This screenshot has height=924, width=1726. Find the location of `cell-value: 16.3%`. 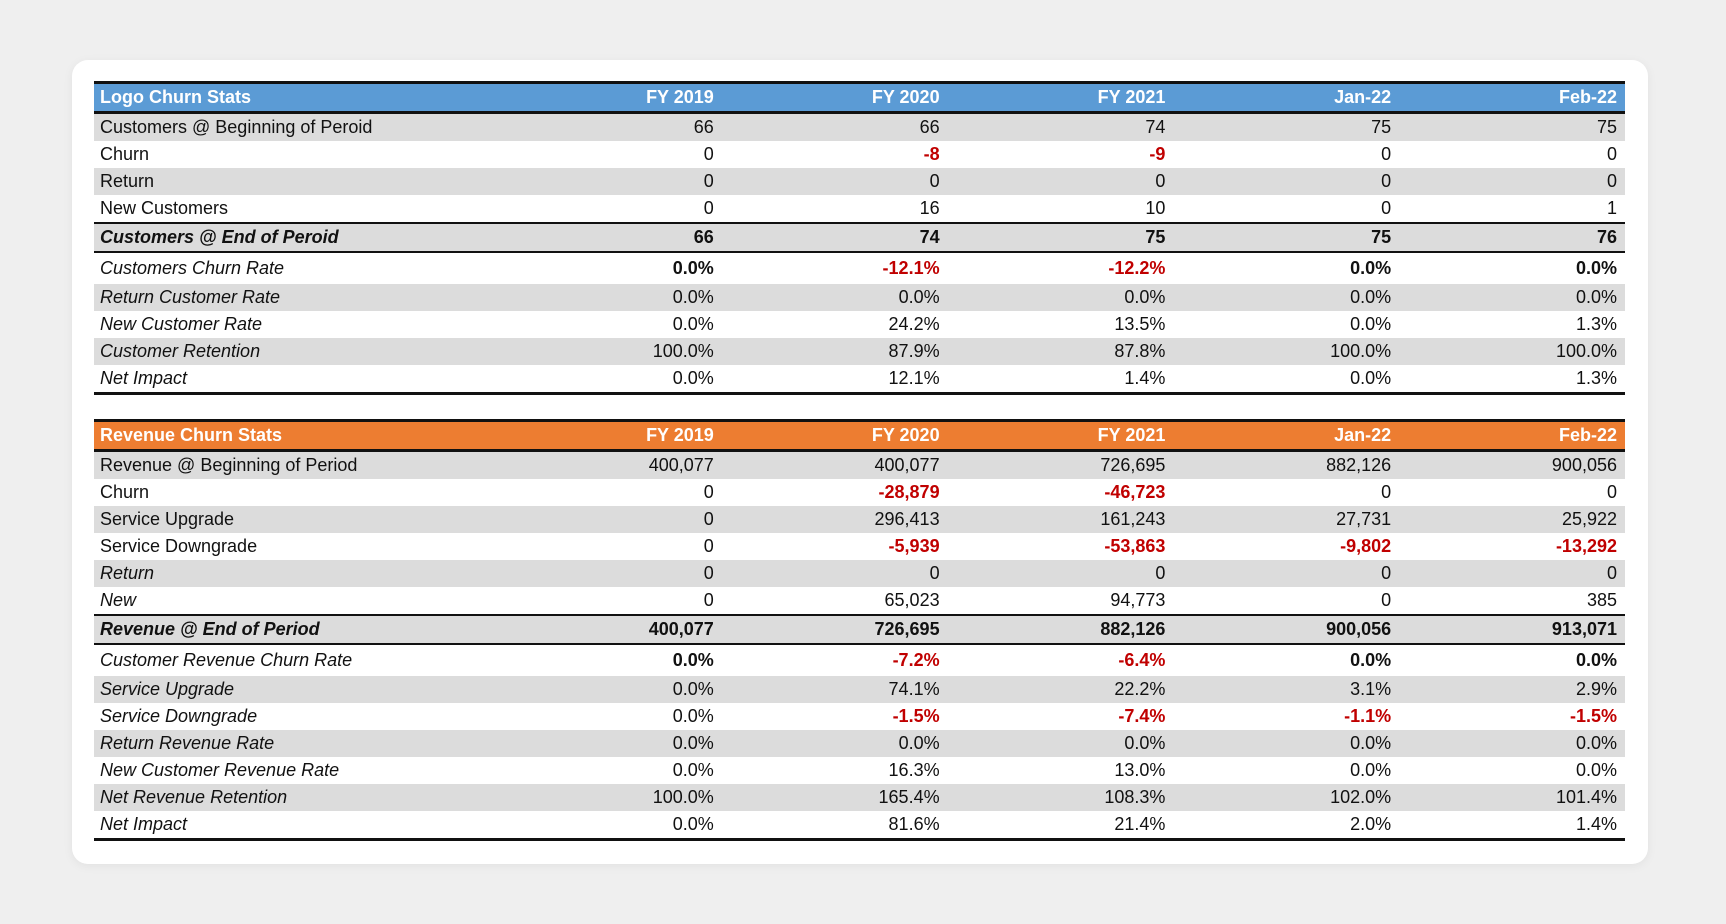

cell-value: 16.3% is located at coordinates (914, 770).